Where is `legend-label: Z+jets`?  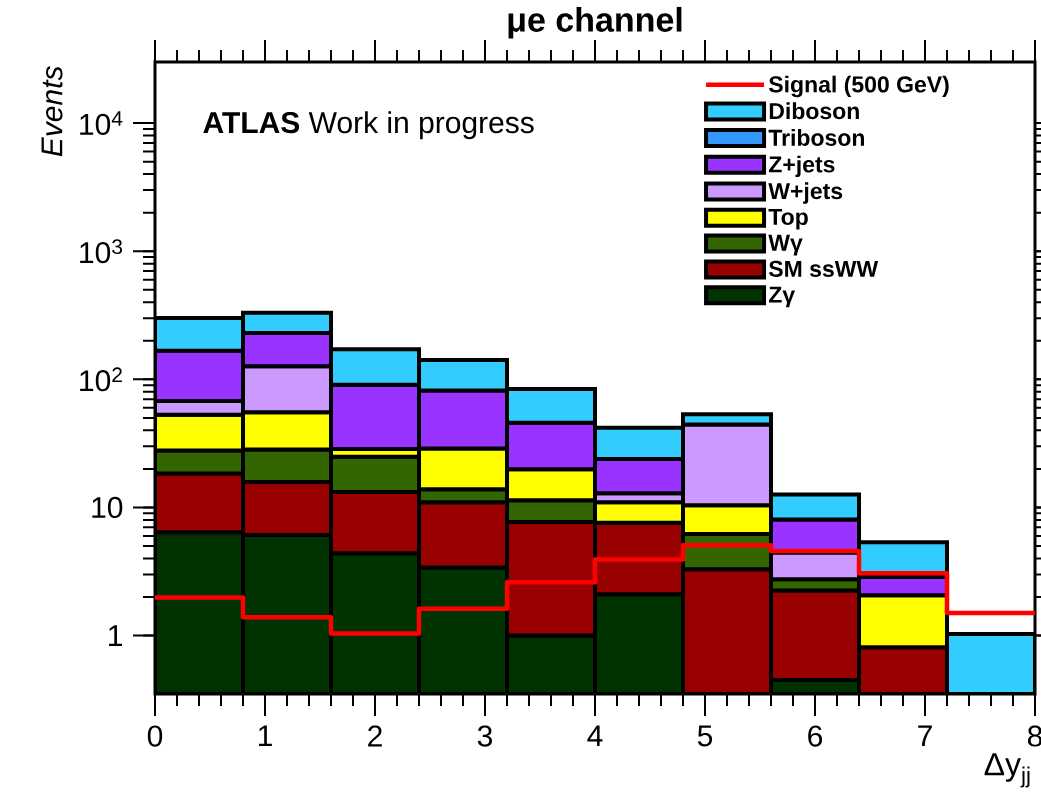 legend-label: Z+jets is located at coordinates (801, 166).